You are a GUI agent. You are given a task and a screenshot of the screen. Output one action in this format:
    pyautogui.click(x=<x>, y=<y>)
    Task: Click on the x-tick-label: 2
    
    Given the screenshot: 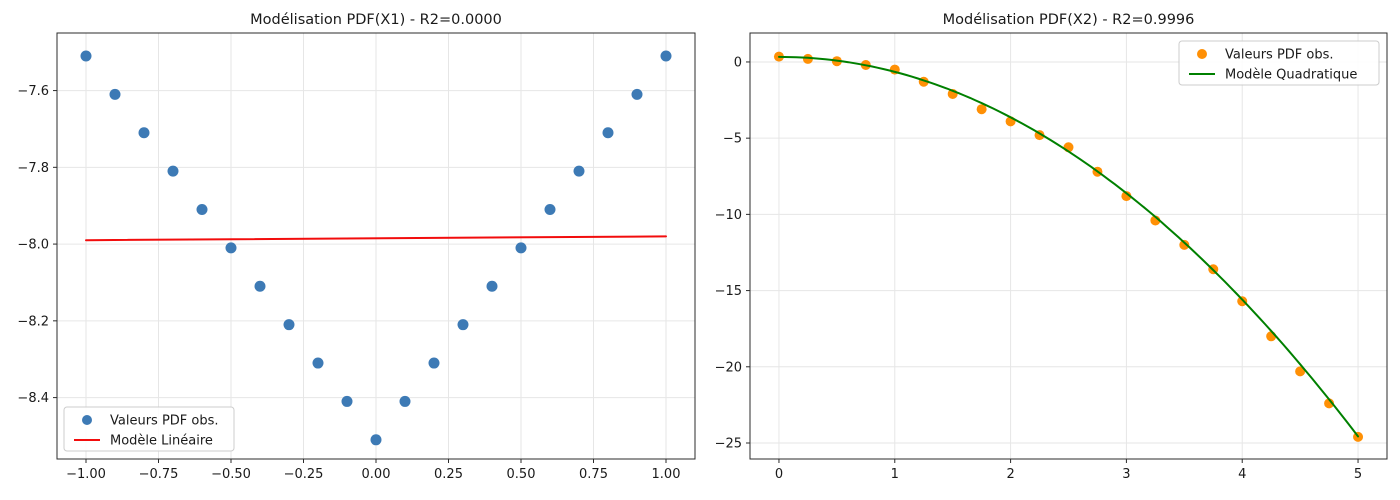 What is the action you would take?
    pyautogui.click(x=1010, y=474)
    